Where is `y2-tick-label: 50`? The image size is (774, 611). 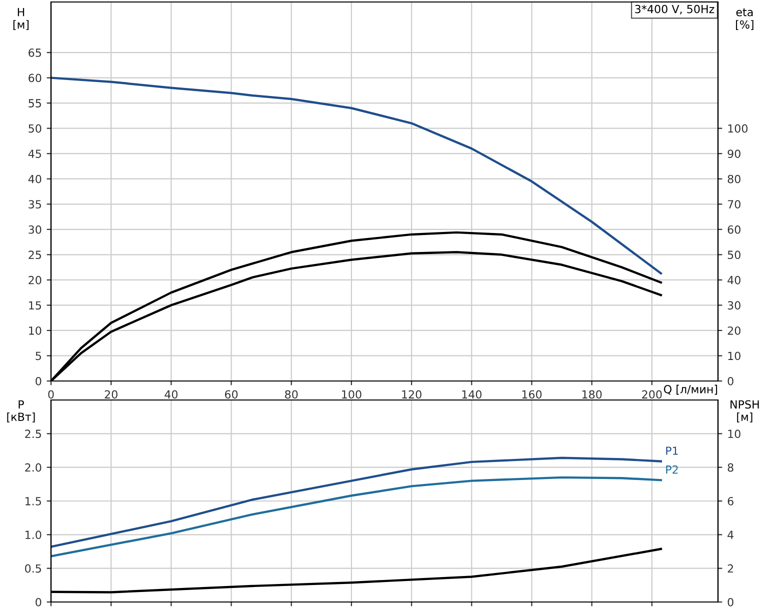
y2-tick-label: 50 is located at coordinates (734, 255).